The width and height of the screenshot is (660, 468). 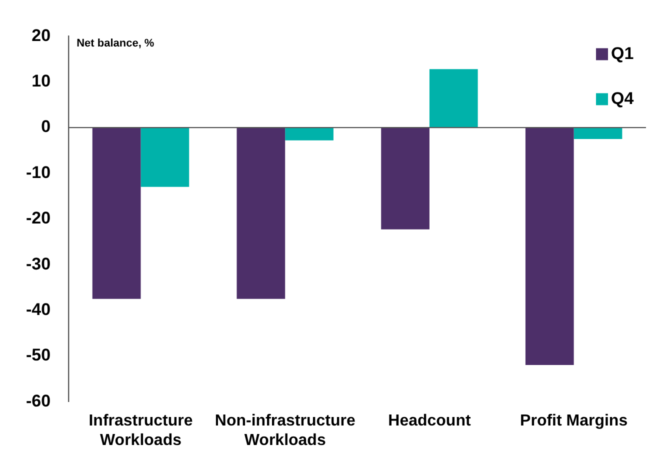 What do you see at coordinates (41, 81) in the screenshot?
I see `y-tick-label: 10` at bounding box center [41, 81].